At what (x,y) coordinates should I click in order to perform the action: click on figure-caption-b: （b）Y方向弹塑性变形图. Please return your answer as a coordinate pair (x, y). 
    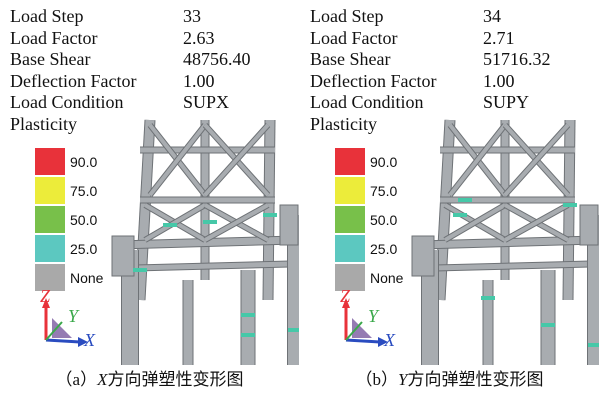
    Looking at the image, I should click on (449, 377).